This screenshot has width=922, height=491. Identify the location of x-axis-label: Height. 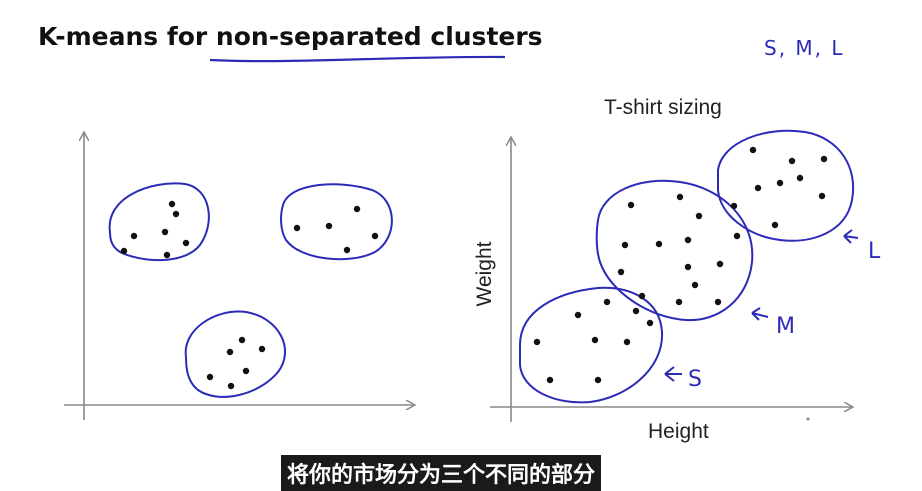
(678, 431).